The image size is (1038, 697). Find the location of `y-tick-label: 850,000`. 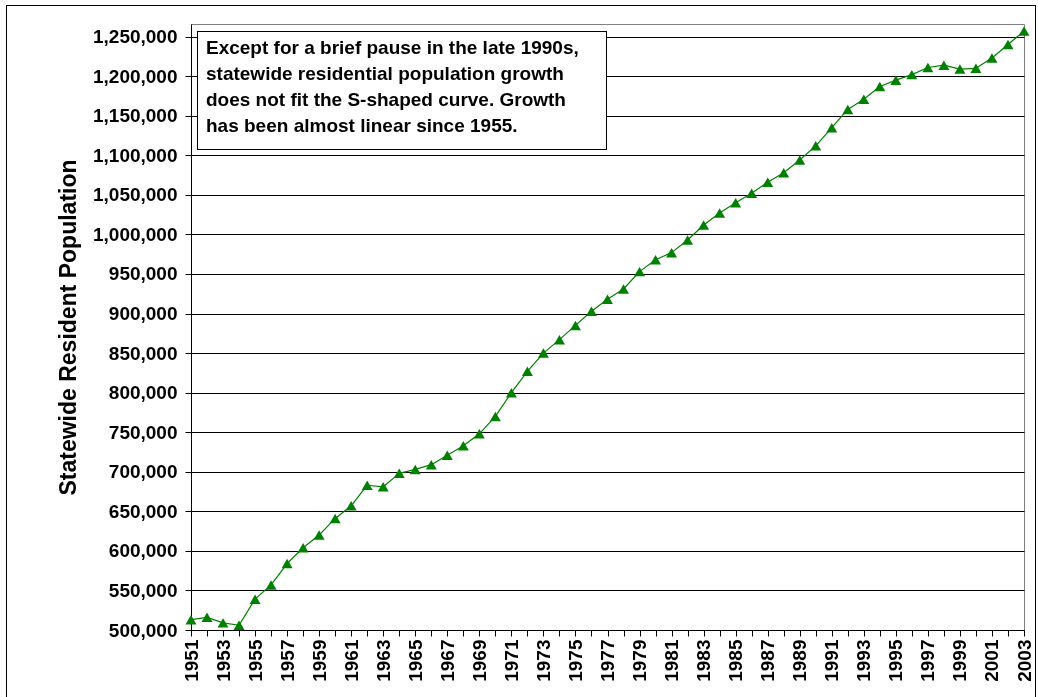

y-tick-label: 850,000 is located at coordinates (143, 353).